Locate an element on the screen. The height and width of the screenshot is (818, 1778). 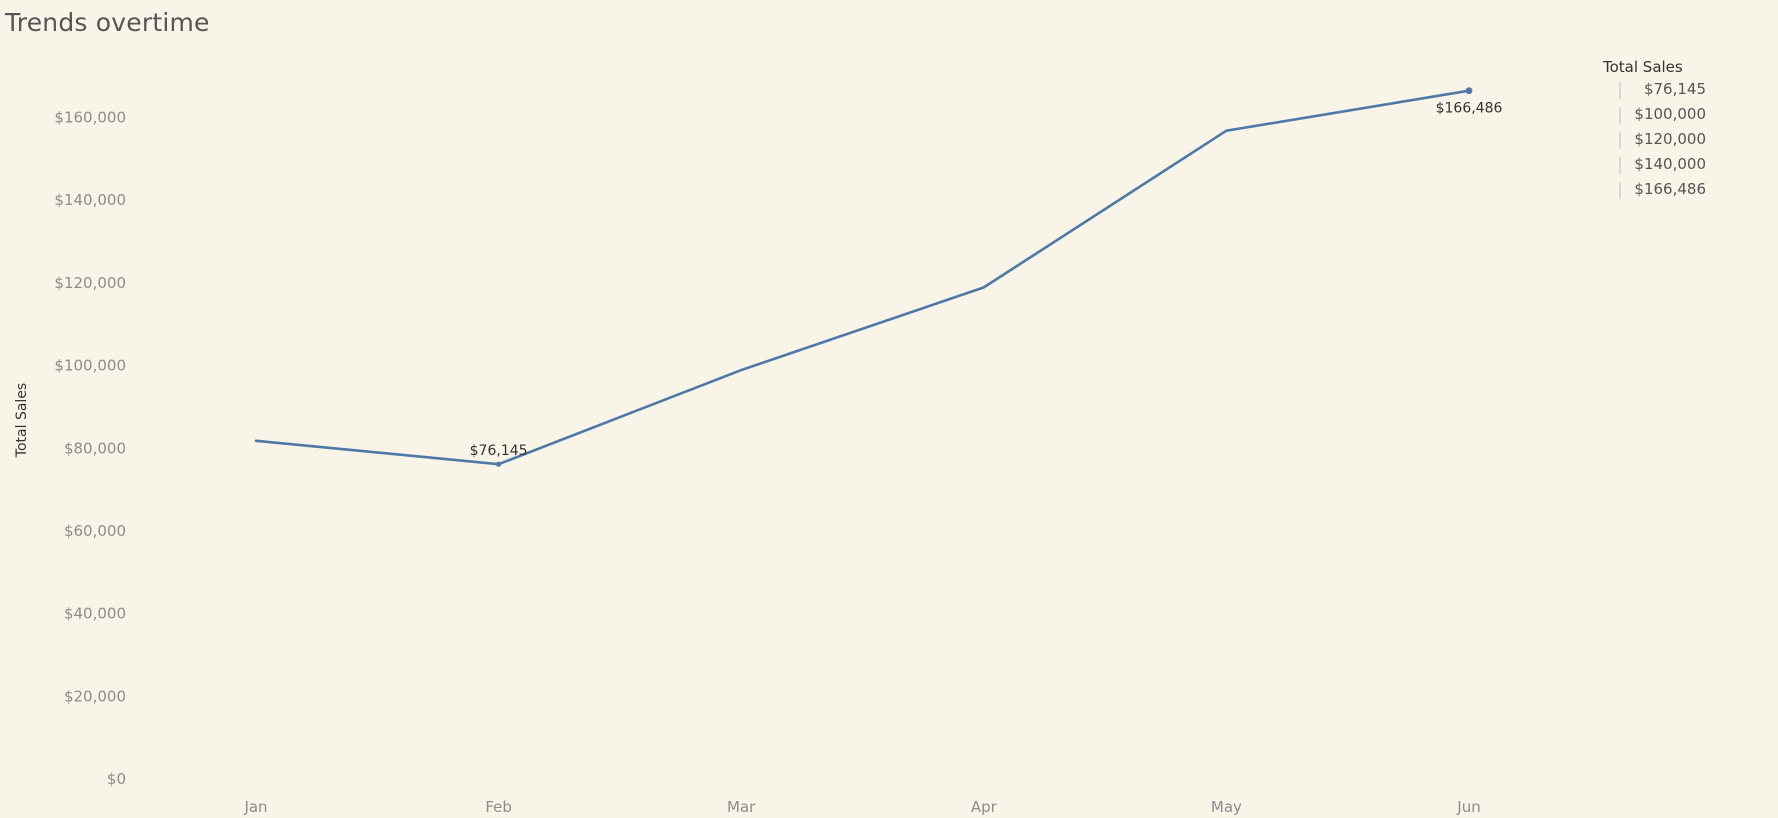
legend-item-label: $140,000 is located at coordinates (1670, 164).